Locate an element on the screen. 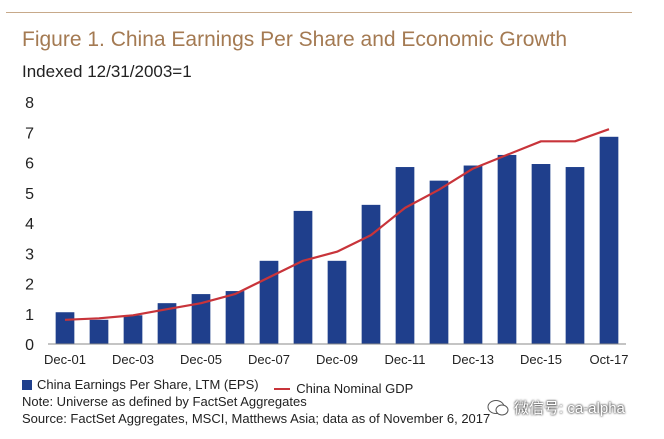 This screenshot has height=439, width=664. x-tick-label: Dec-13 is located at coordinates (473, 359).